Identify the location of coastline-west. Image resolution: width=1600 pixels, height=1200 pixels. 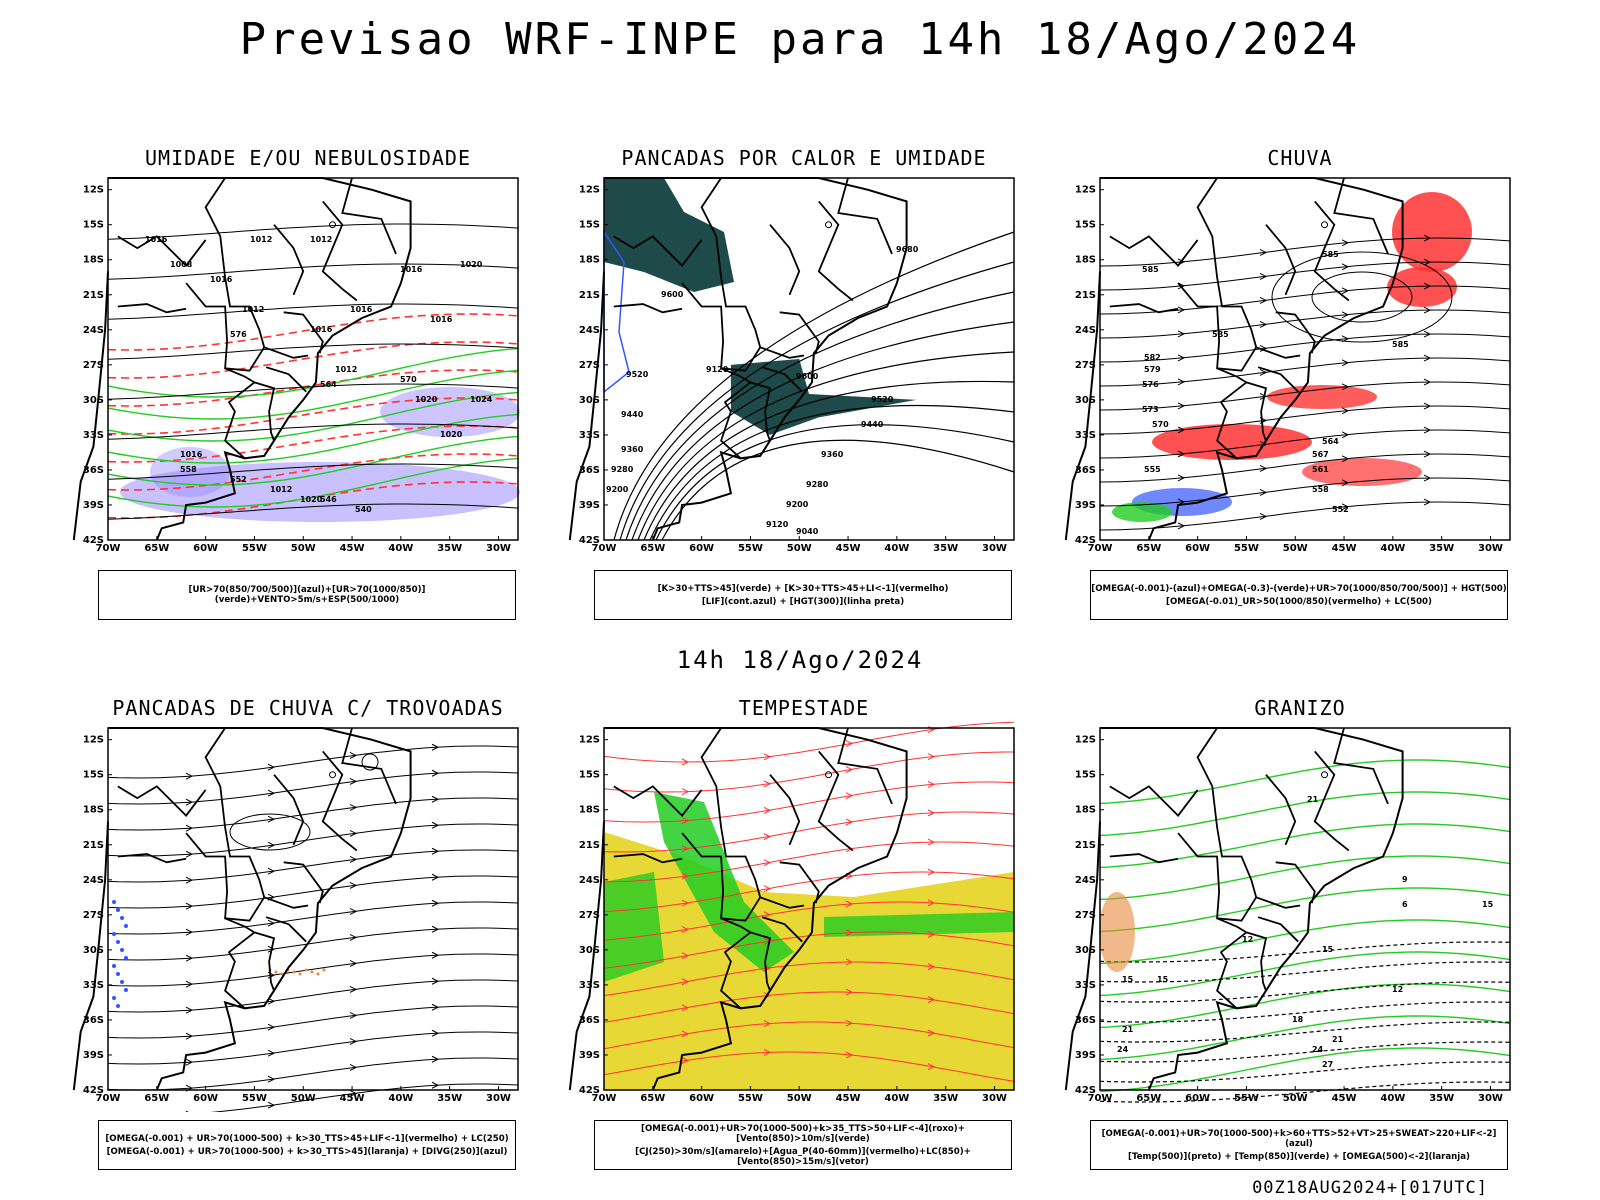
(90, 956).